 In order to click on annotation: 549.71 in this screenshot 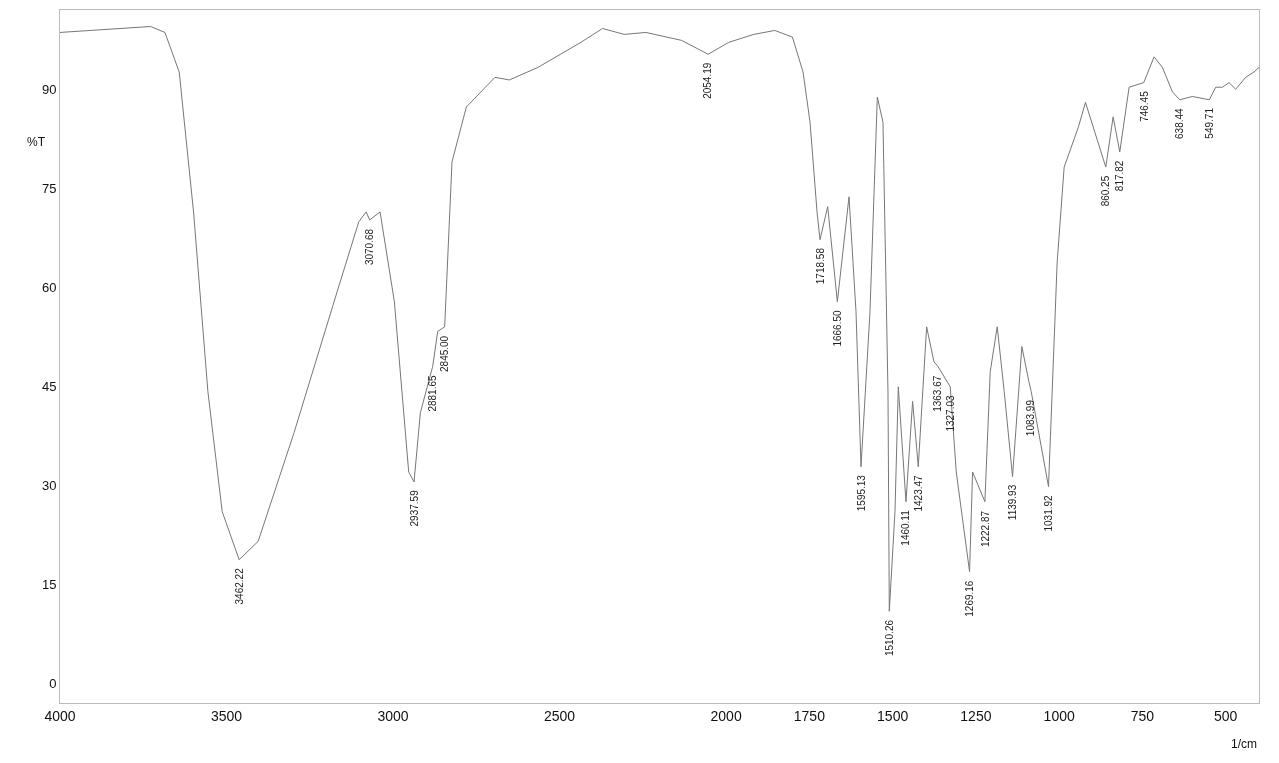, I will do `click(1210, 123)`.